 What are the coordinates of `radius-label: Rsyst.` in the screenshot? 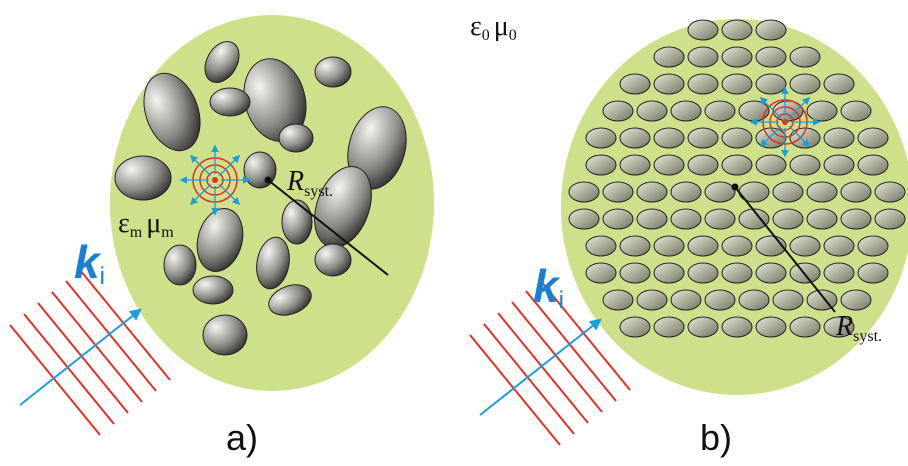 It's located at (309, 183).